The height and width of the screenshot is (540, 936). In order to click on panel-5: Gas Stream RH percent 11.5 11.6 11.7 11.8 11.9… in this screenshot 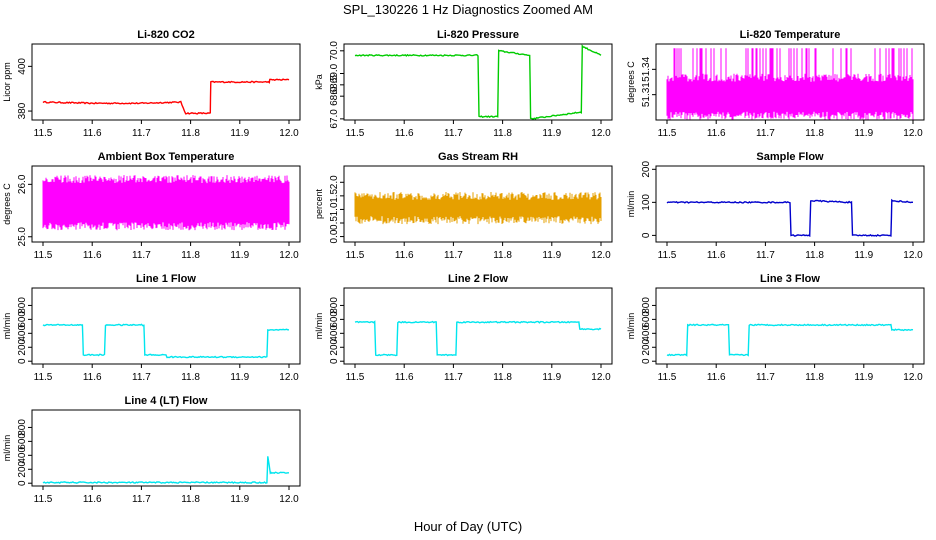, I will do `click(463, 206)`.